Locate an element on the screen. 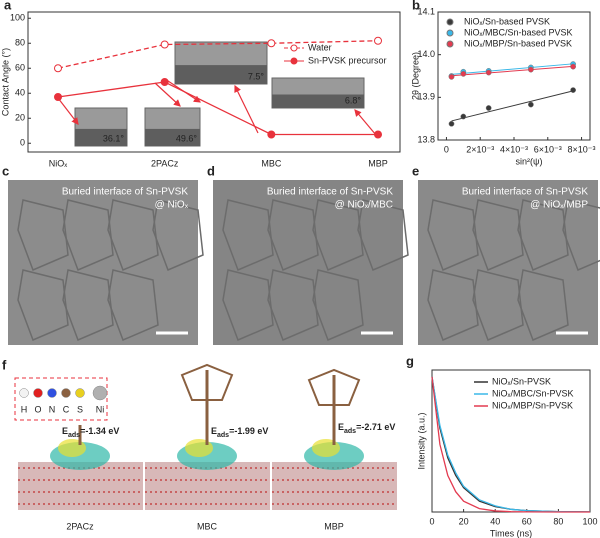 Image resolution: width=600 pixels, height=538 pixels. y-tick-label: 80 is located at coordinates (20, 43).